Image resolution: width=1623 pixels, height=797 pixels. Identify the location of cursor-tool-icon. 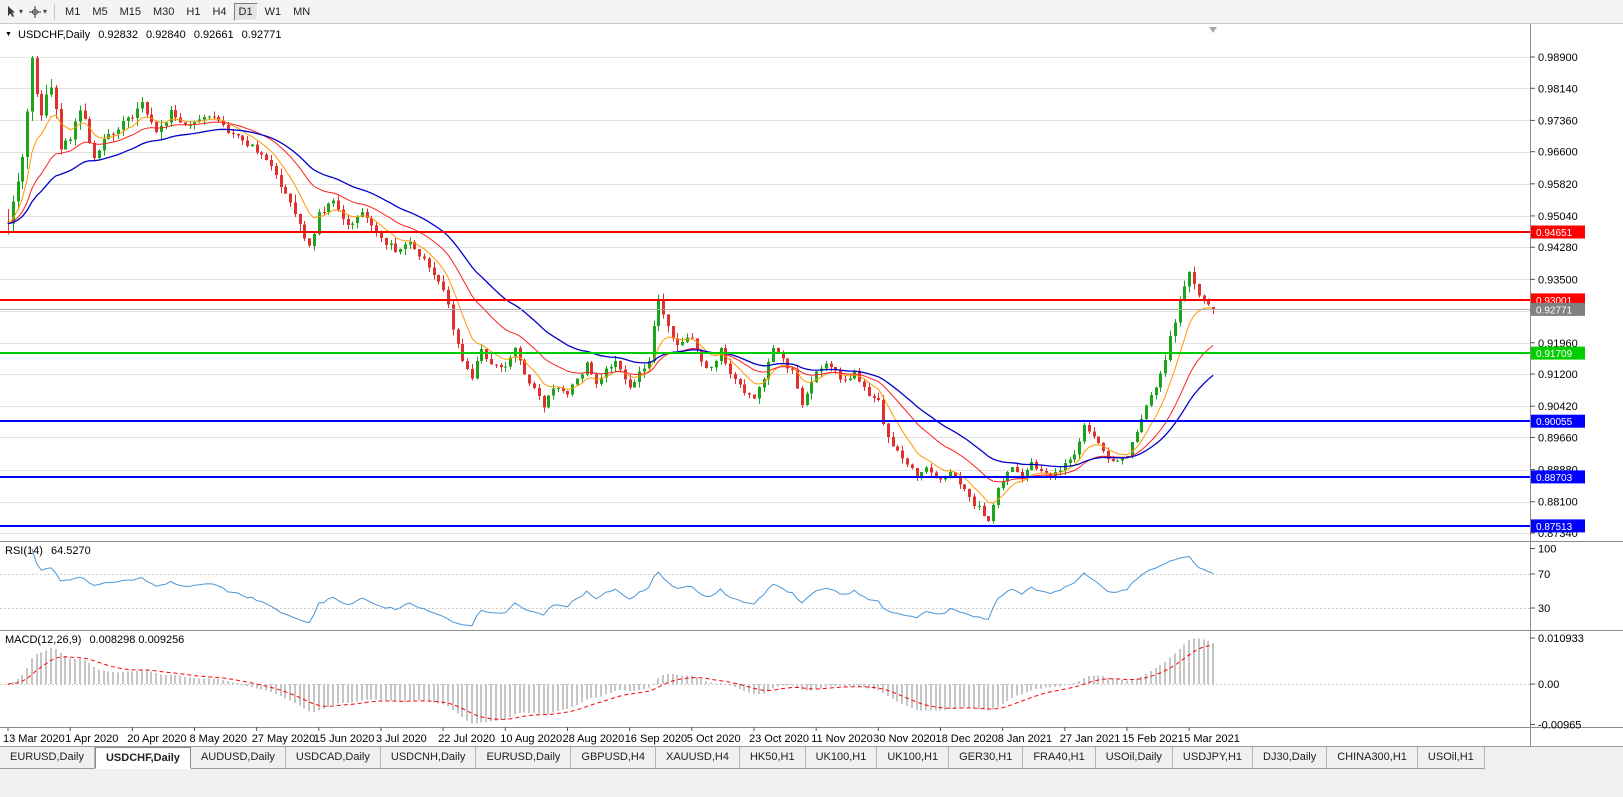
(11, 12).